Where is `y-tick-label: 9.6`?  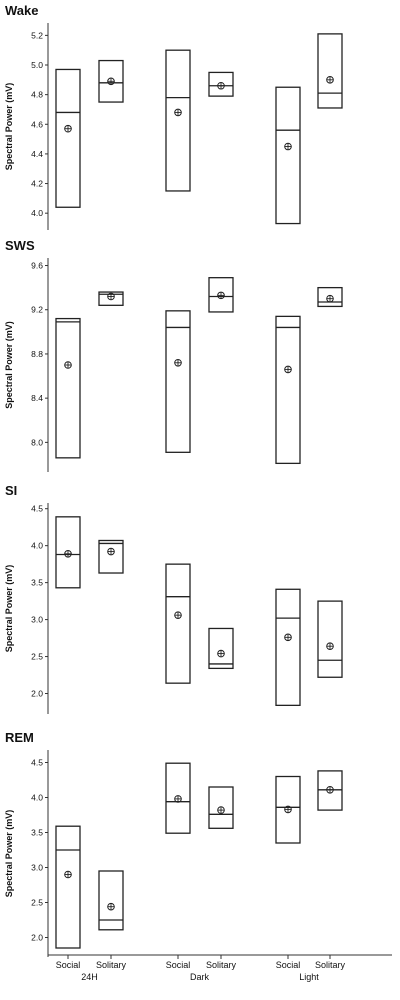
y-tick-label: 9.6 is located at coordinates (37, 266).